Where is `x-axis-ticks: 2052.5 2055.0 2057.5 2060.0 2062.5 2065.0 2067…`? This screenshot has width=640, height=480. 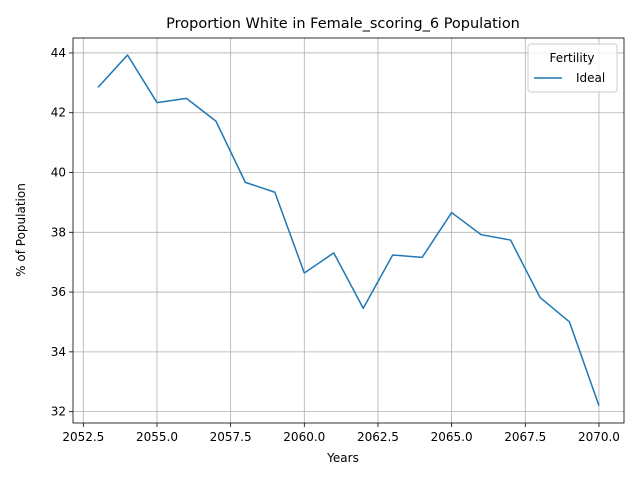 x-axis-ticks: 2052.5 2055.0 2057.5 2060.0 2062.5 2065.0 2067… is located at coordinates (341, 433).